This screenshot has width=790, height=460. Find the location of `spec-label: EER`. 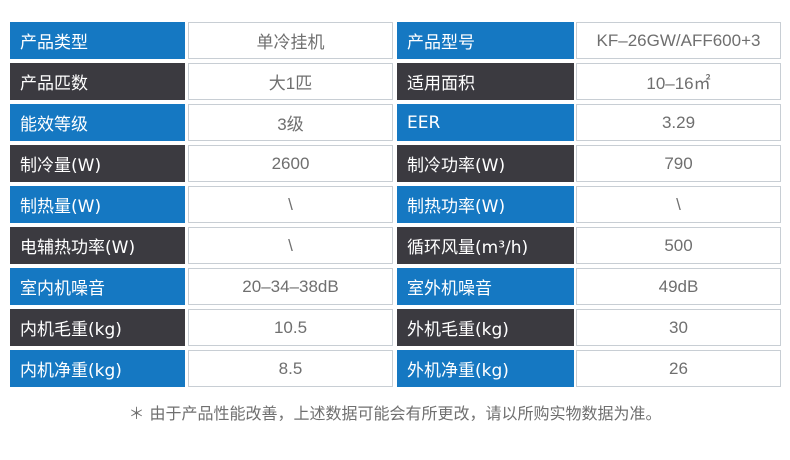

spec-label: EER is located at coordinates (485, 122).